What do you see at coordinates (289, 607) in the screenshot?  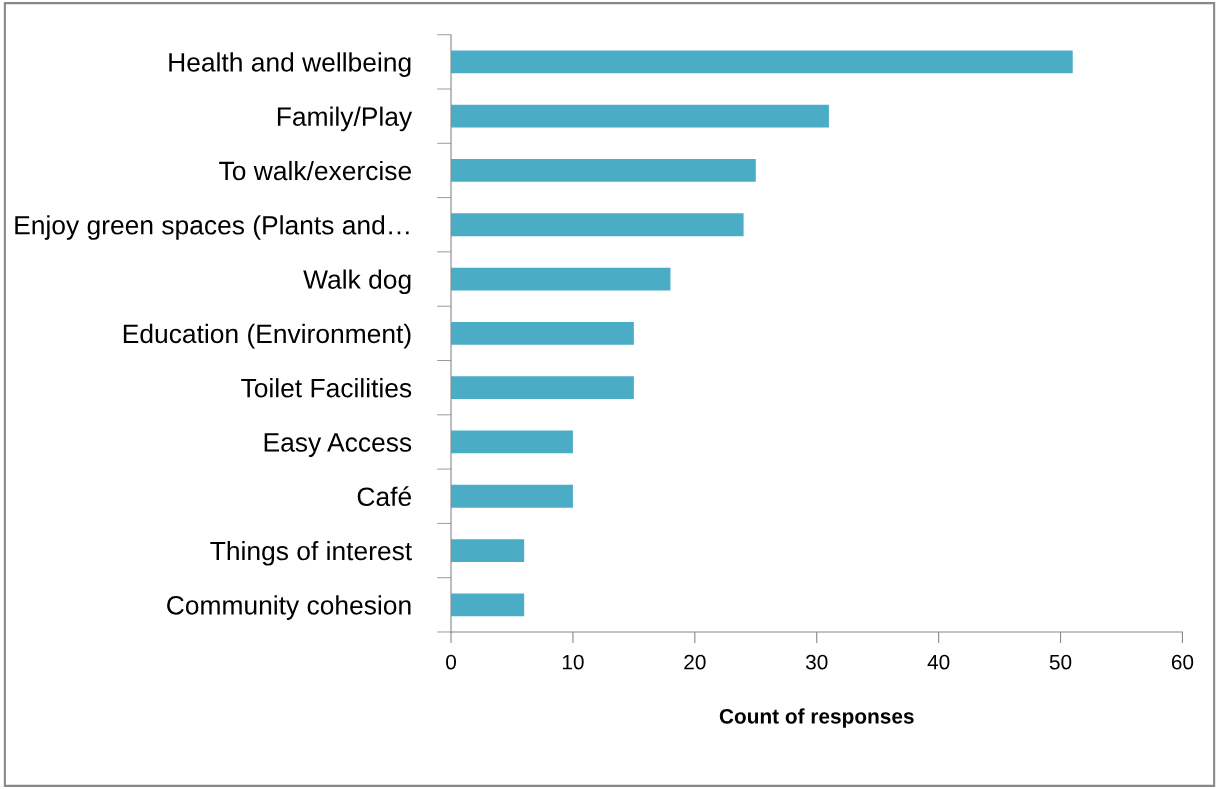 I see `y-tick-label: Community cohesion` at bounding box center [289, 607].